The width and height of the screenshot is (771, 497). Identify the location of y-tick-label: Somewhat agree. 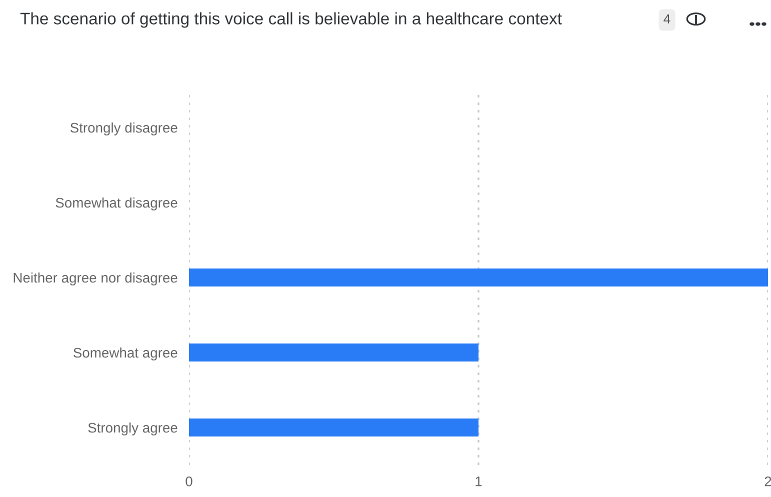
(126, 353).